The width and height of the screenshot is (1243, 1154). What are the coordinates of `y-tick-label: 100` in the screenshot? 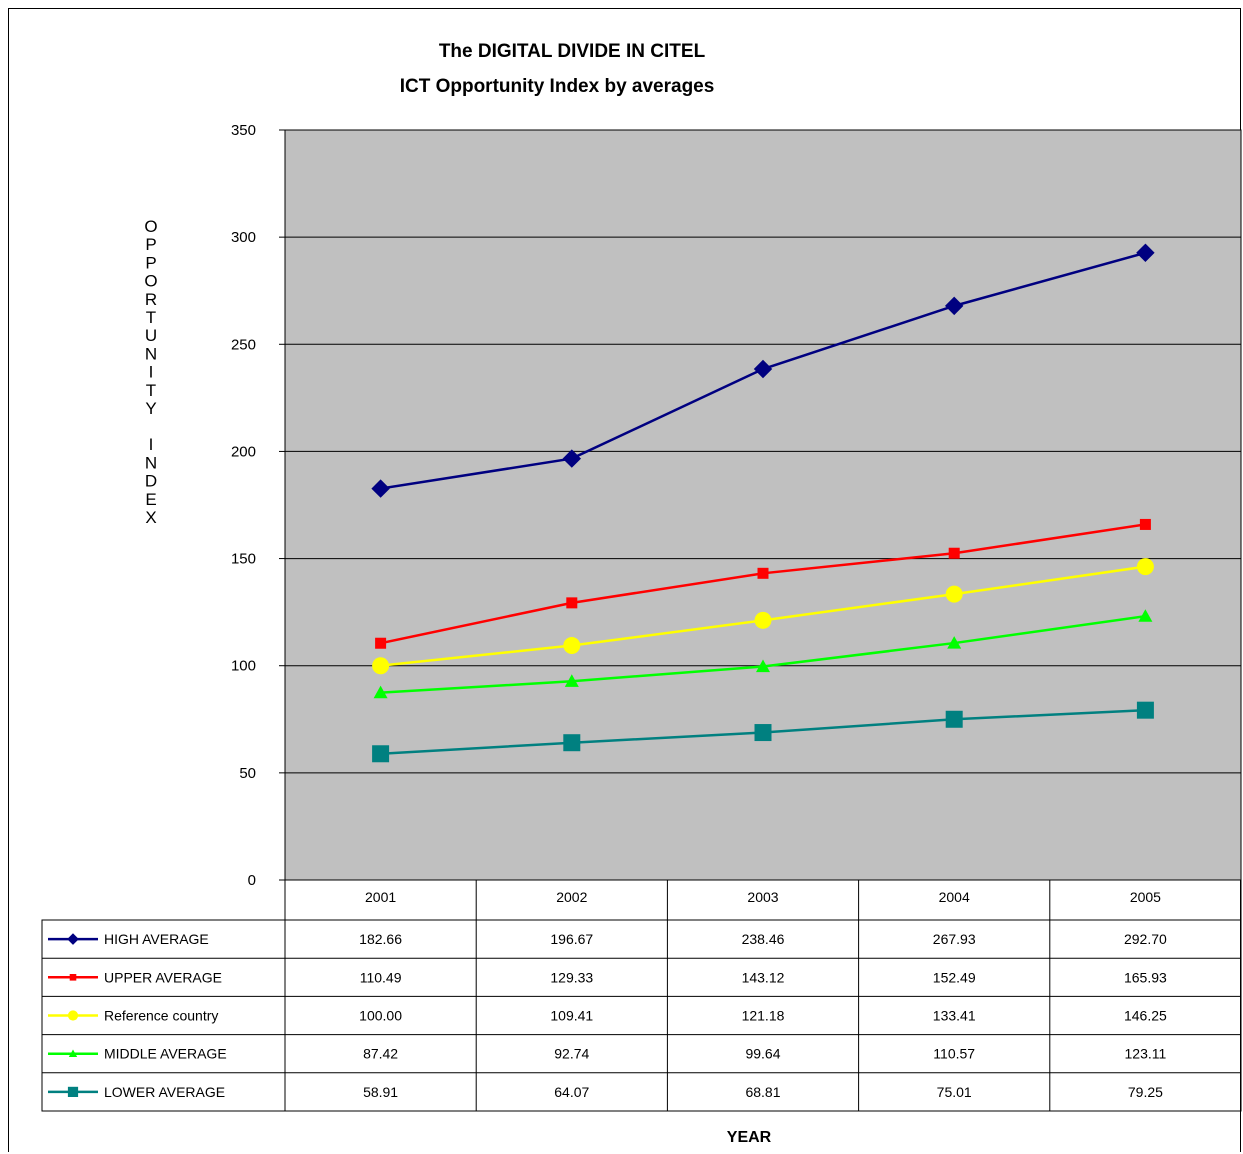 It's located at (243, 666).